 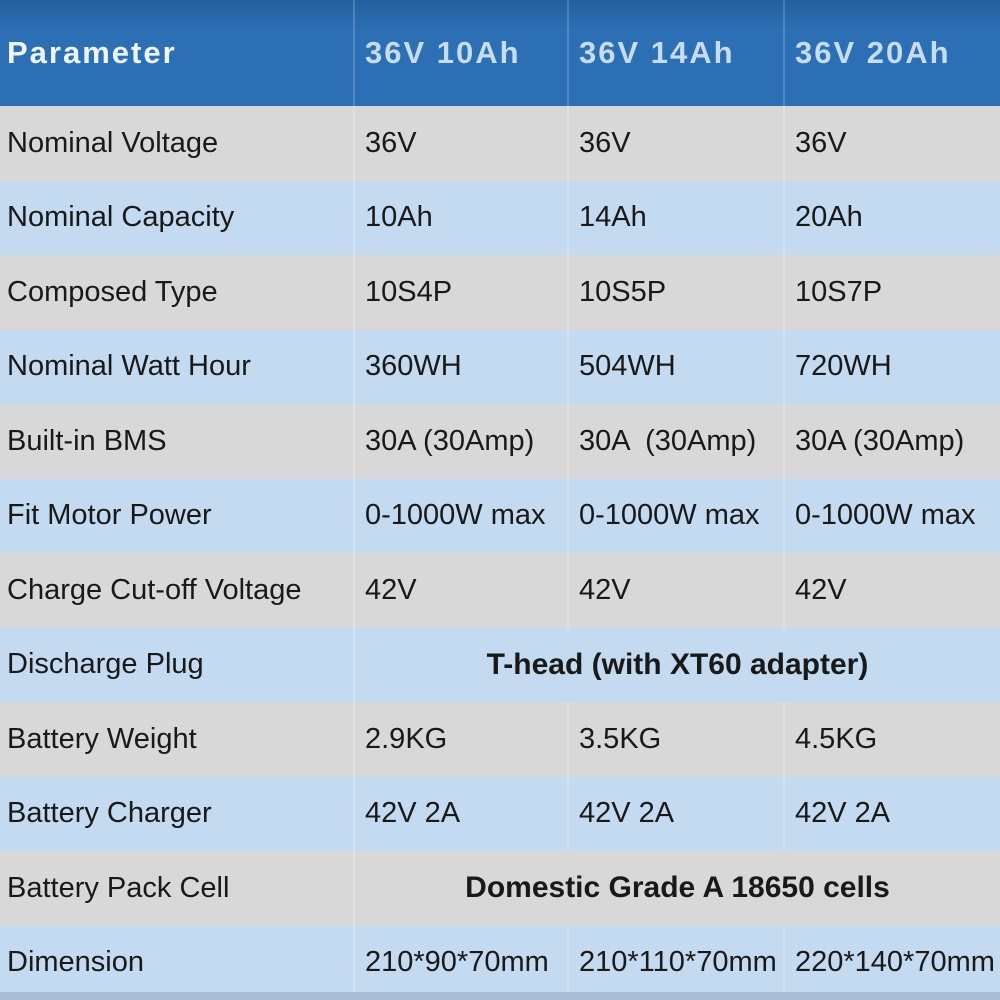 What do you see at coordinates (460, 366) in the screenshot?
I see `cell-value: 360WH` at bounding box center [460, 366].